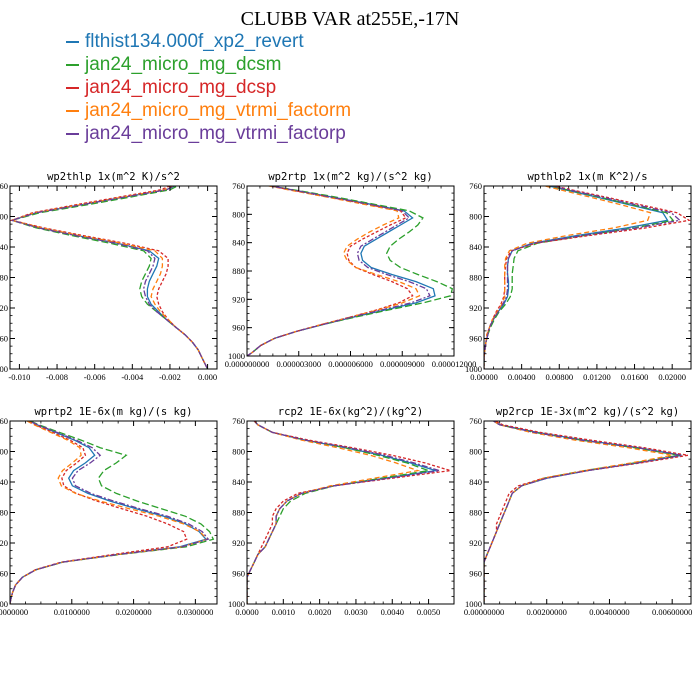  What do you see at coordinates (350, 412) in the screenshot?
I see `panel-title: rcp2 1E-6x(kg^2)/(kg^2)` at bounding box center [350, 412].